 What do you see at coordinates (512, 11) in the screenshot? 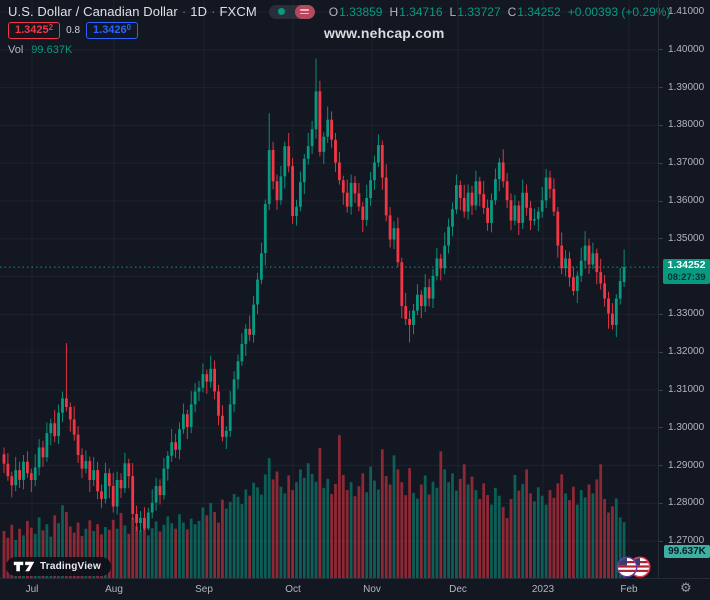
I see `close-label: C` at bounding box center [512, 11].